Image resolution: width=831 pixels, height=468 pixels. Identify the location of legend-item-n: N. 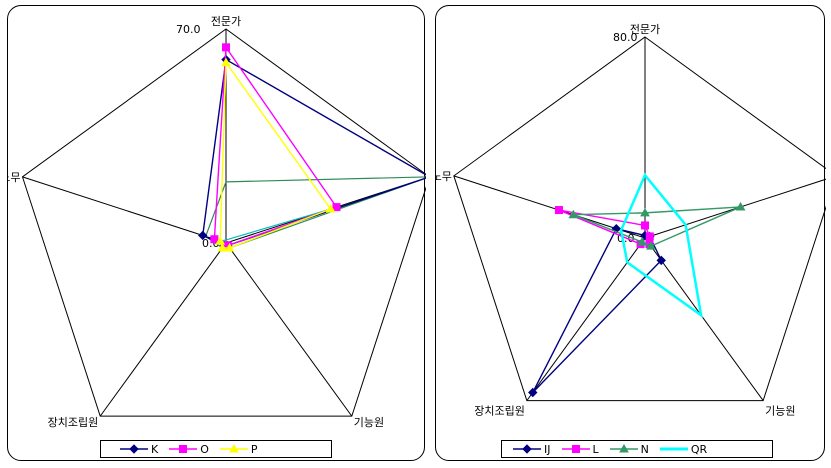
(629, 449).